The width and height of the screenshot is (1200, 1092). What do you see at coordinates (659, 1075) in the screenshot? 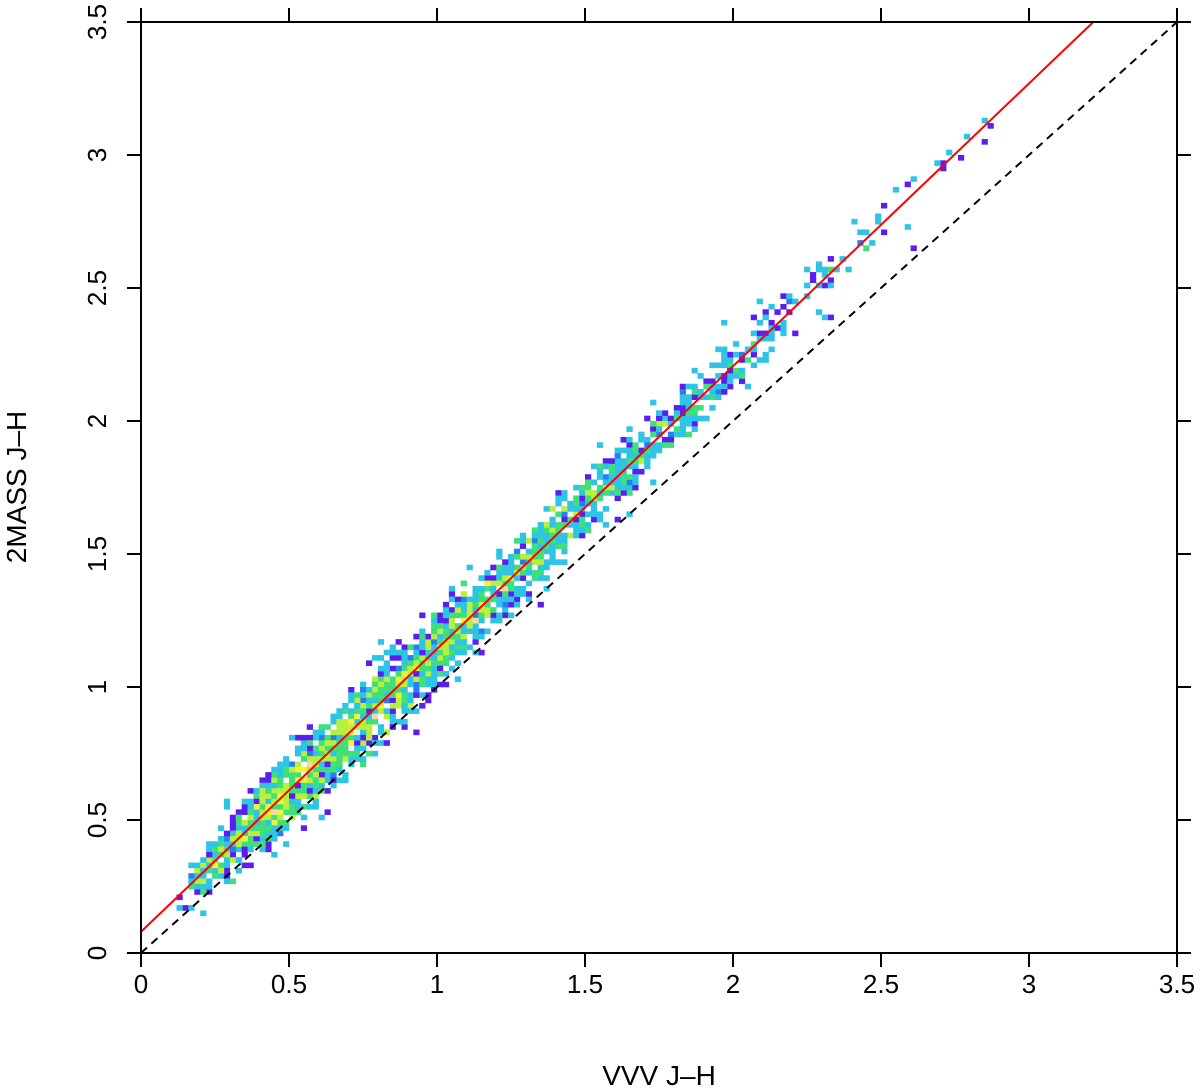
I see `x-axis-title: VVV J–H` at bounding box center [659, 1075].